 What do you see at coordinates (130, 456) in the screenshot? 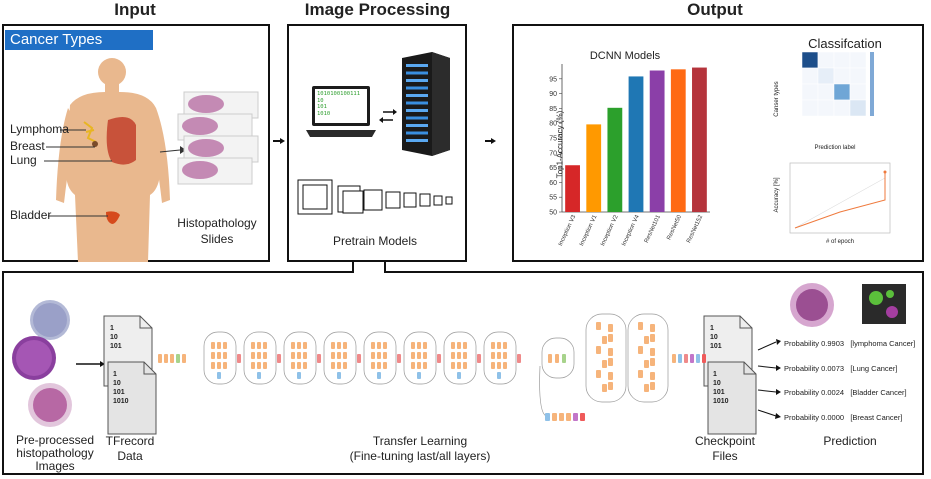
I see `tfrecord-caption-line: Data` at bounding box center [130, 456].